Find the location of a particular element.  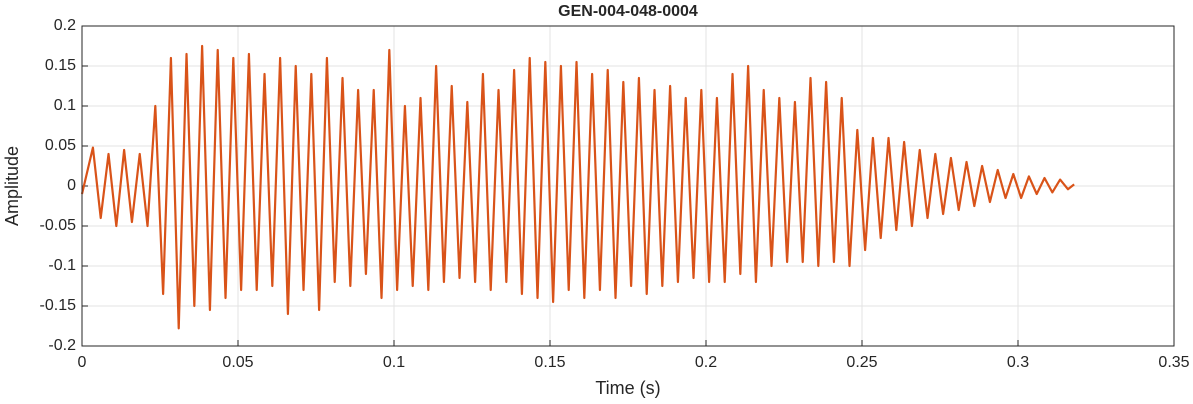

x-tick-label: 0.35 is located at coordinates (1173, 362).